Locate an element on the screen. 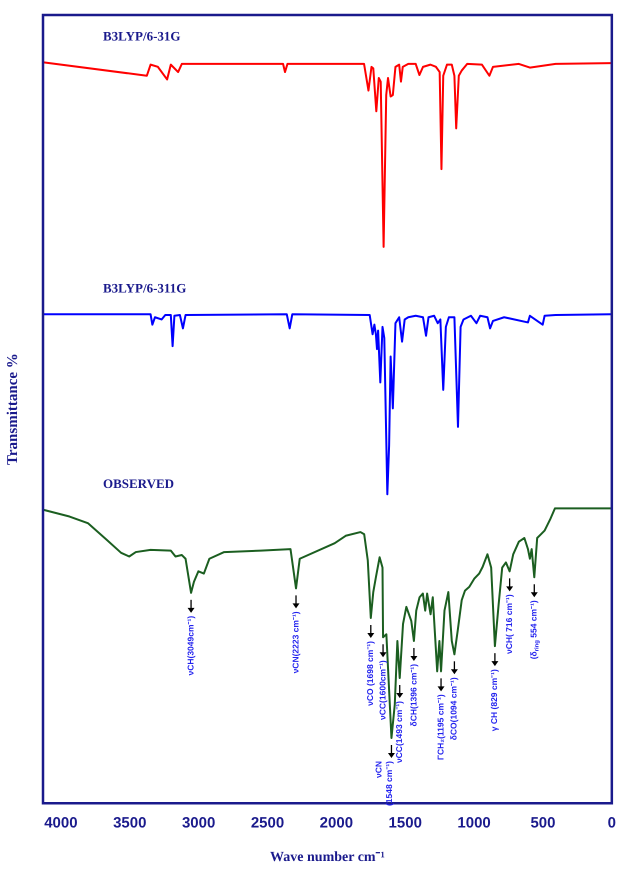 This screenshot has width=619, height=870. annotation: νCO (1698 cm⁻¹) is located at coordinates (370, 673).